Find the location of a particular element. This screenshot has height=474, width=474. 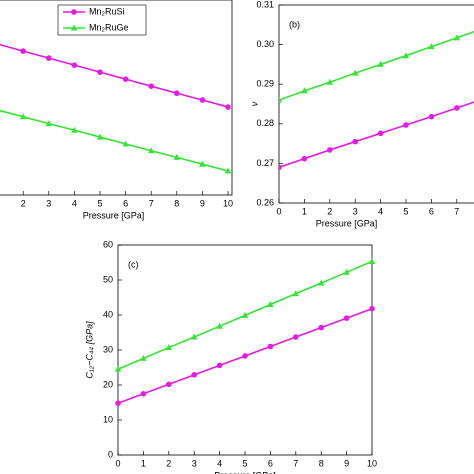

y-tick-label: 0.30 is located at coordinates (265, 44).